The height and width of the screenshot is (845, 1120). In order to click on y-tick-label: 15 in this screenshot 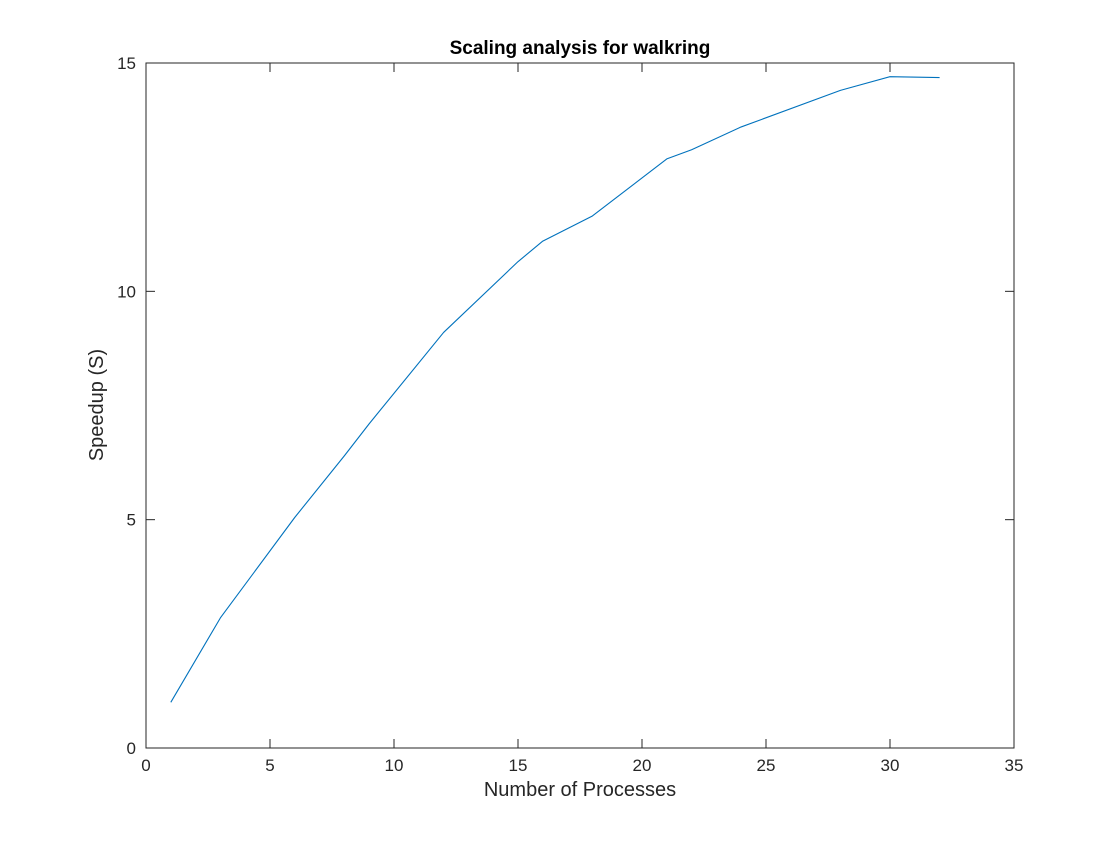, I will do `click(126, 63)`.